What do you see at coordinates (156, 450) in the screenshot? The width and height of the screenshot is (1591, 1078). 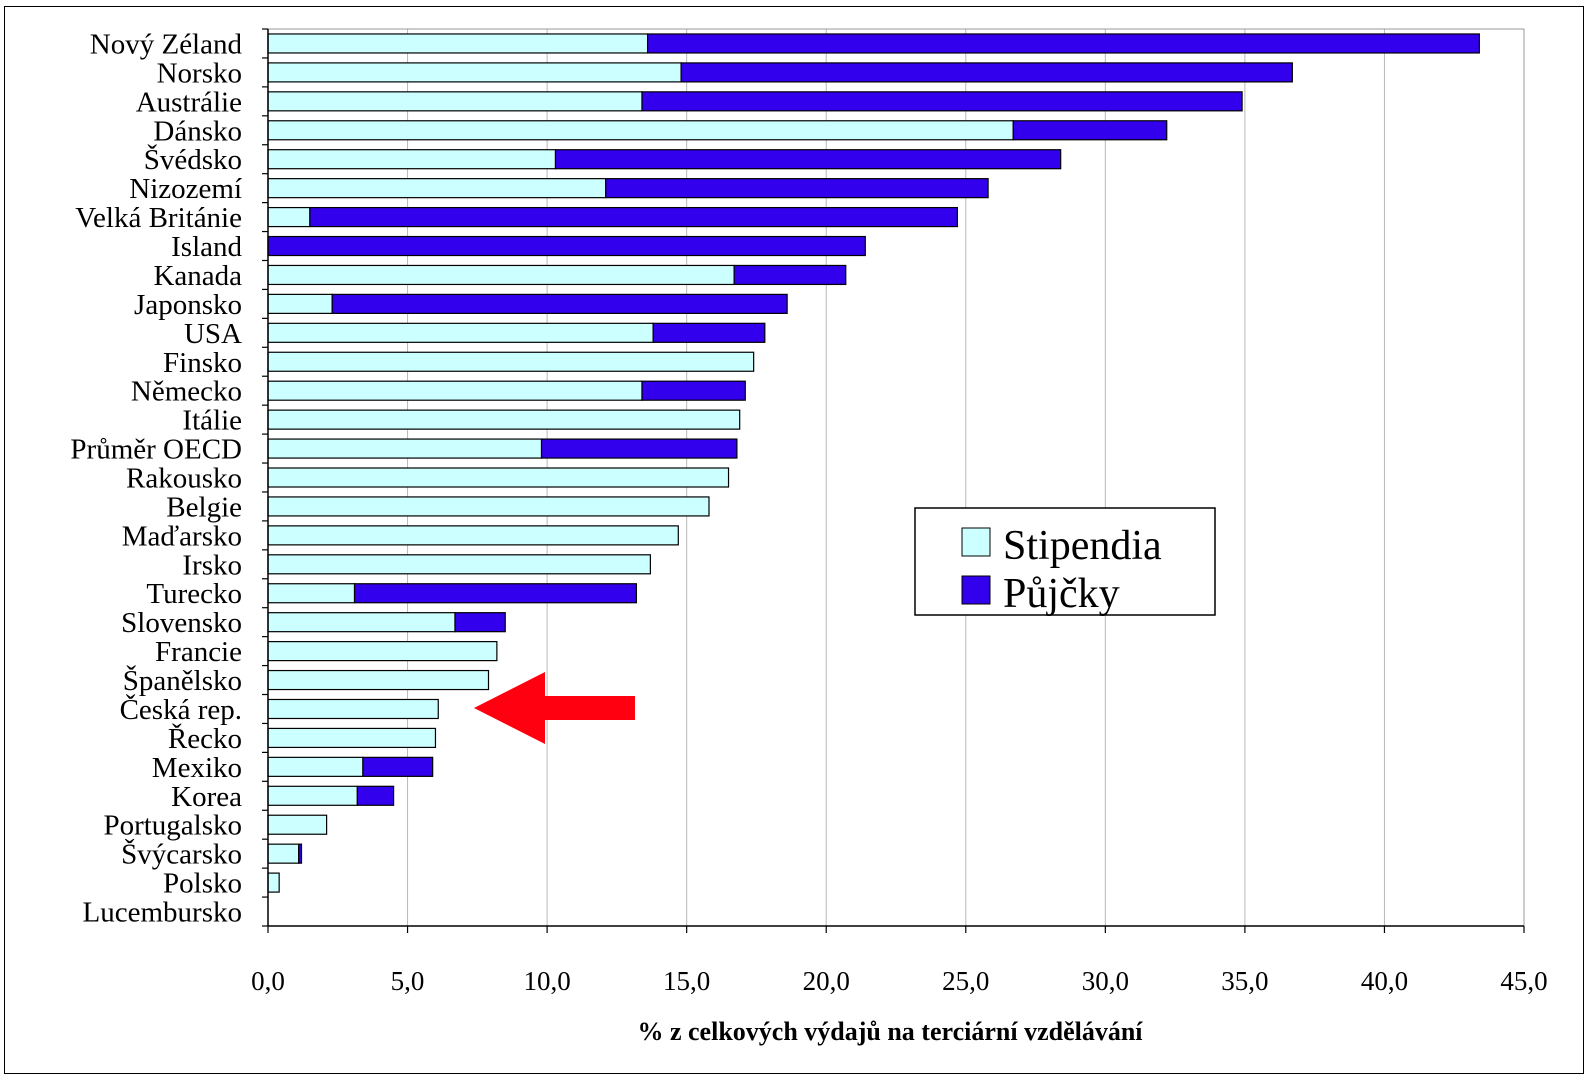 I see `category-label: Průměr OECD` at bounding box center [156, 450].